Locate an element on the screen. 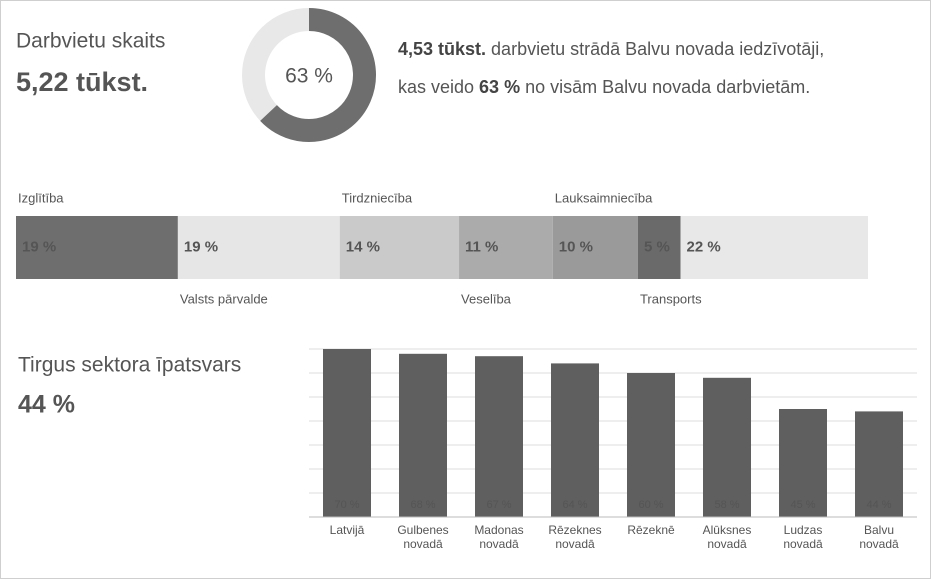 The width and height of the screenshot is (931, 581). x-tick-line: Latvijā is located at coordinates (347, 530).